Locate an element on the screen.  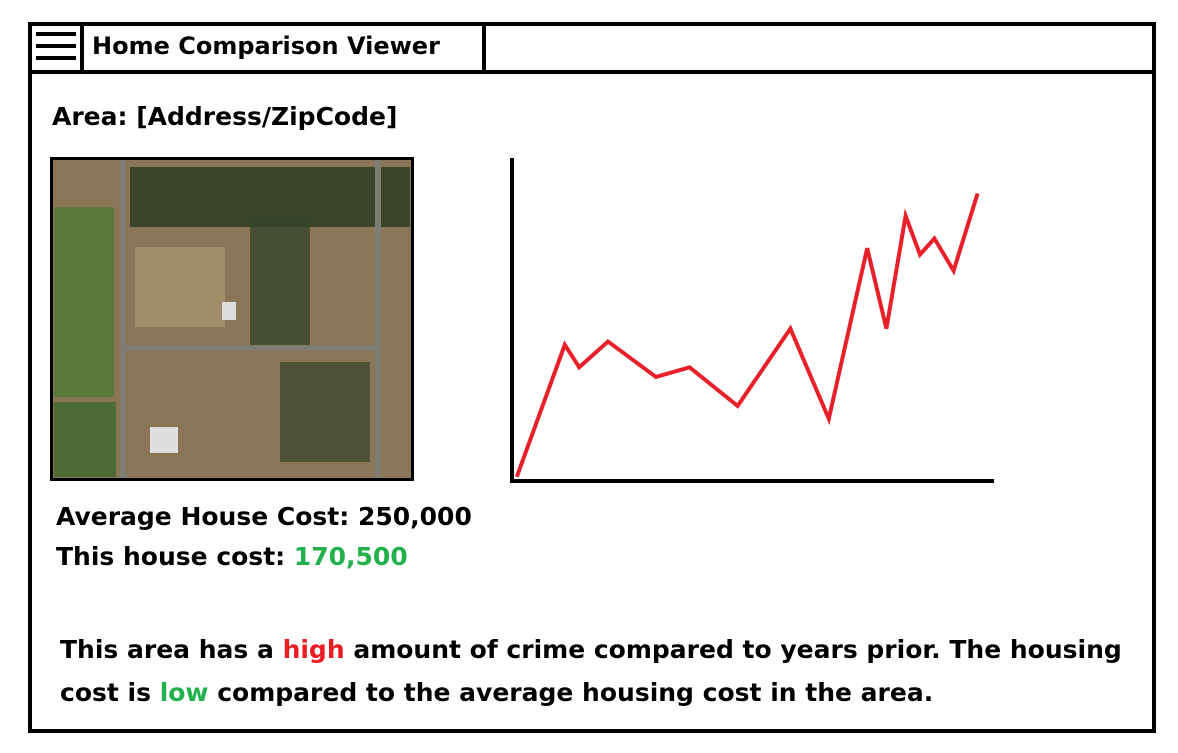
cost-level: low is located at coordinates (184, 692).